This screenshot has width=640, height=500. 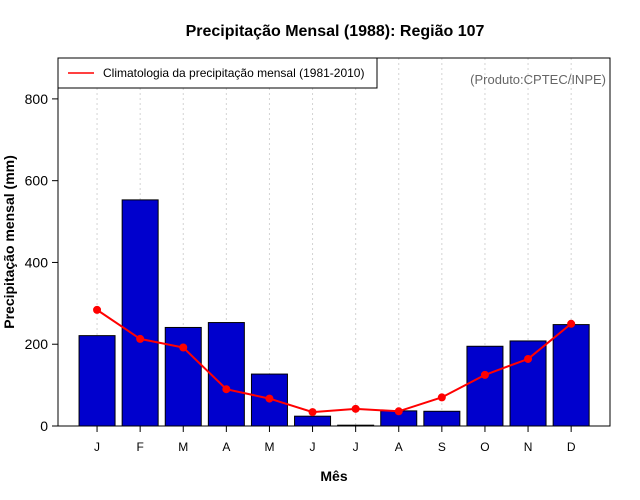 I want to click on legend-box, so click(x=217, y=73).